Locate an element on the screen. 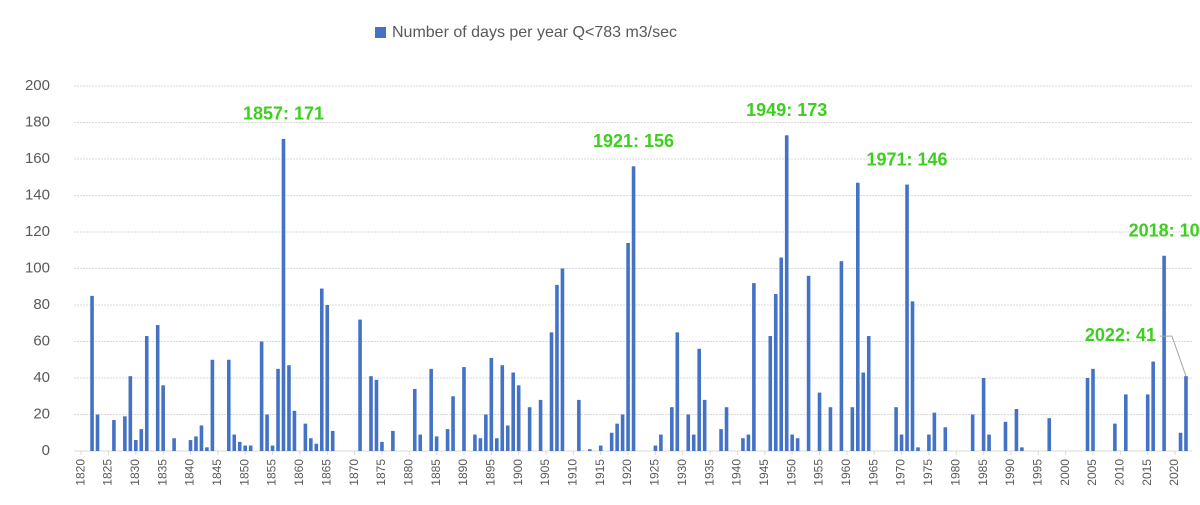 This screenshot has width=1200, height=505. x-tick-label: 1950 is located at coordinates (791, 472).